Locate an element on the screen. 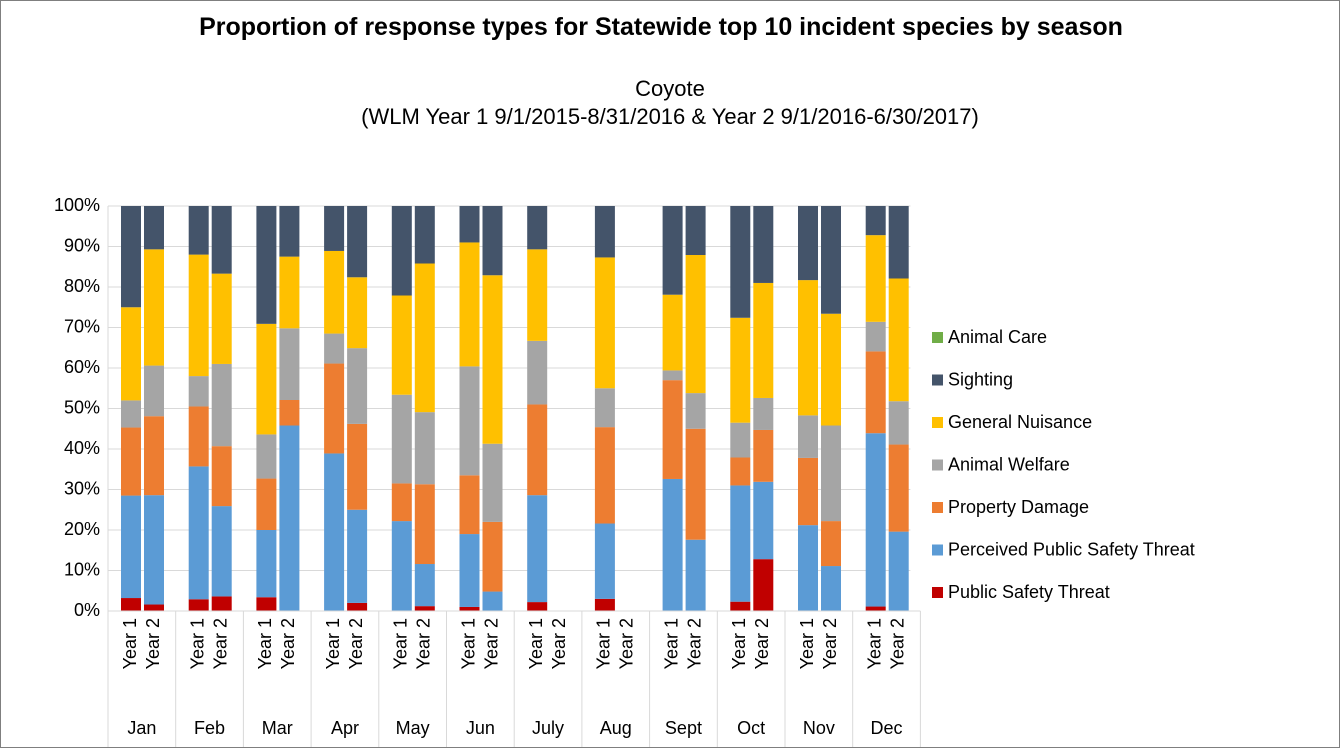 The height and width of the screenshot is (748, 1340). legend-label: Property Damage is located at coordinates (1018, 507).